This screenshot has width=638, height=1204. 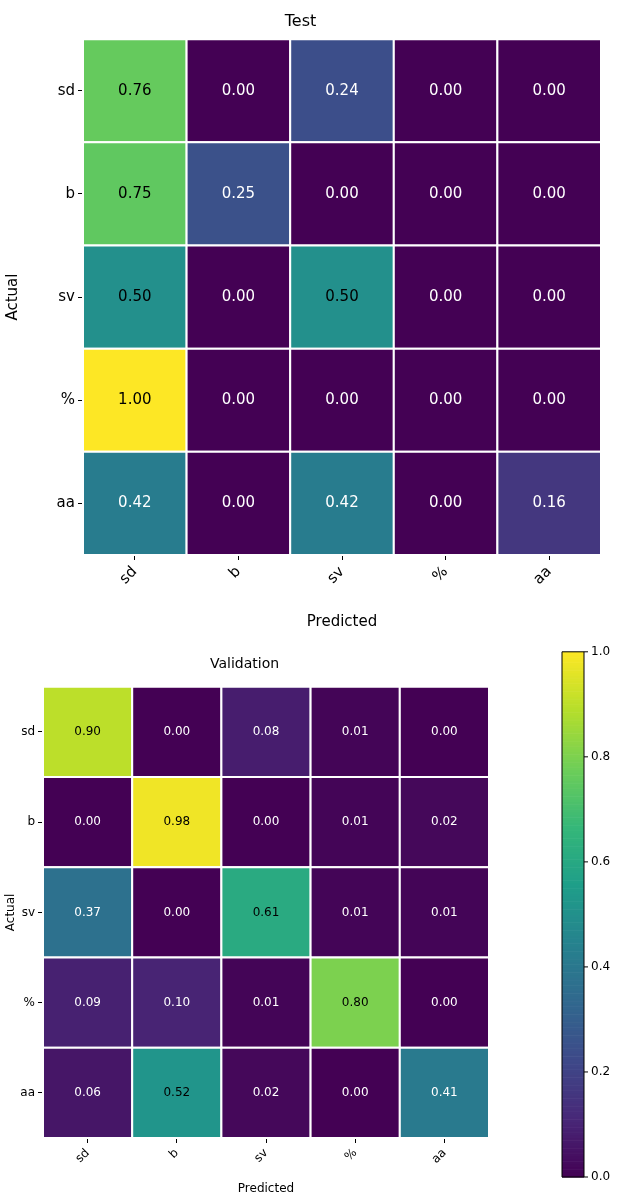 I want to click on x-tick-label: sd, so click(x=128, y=575).